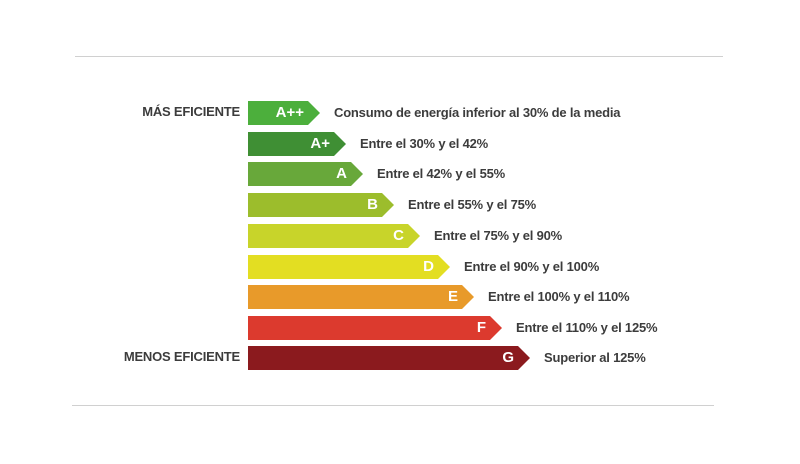 This screenshot has width=800, height=464. I want to click on rating-row-6: D Entre el 90% y el 100%, so click(478, 267).